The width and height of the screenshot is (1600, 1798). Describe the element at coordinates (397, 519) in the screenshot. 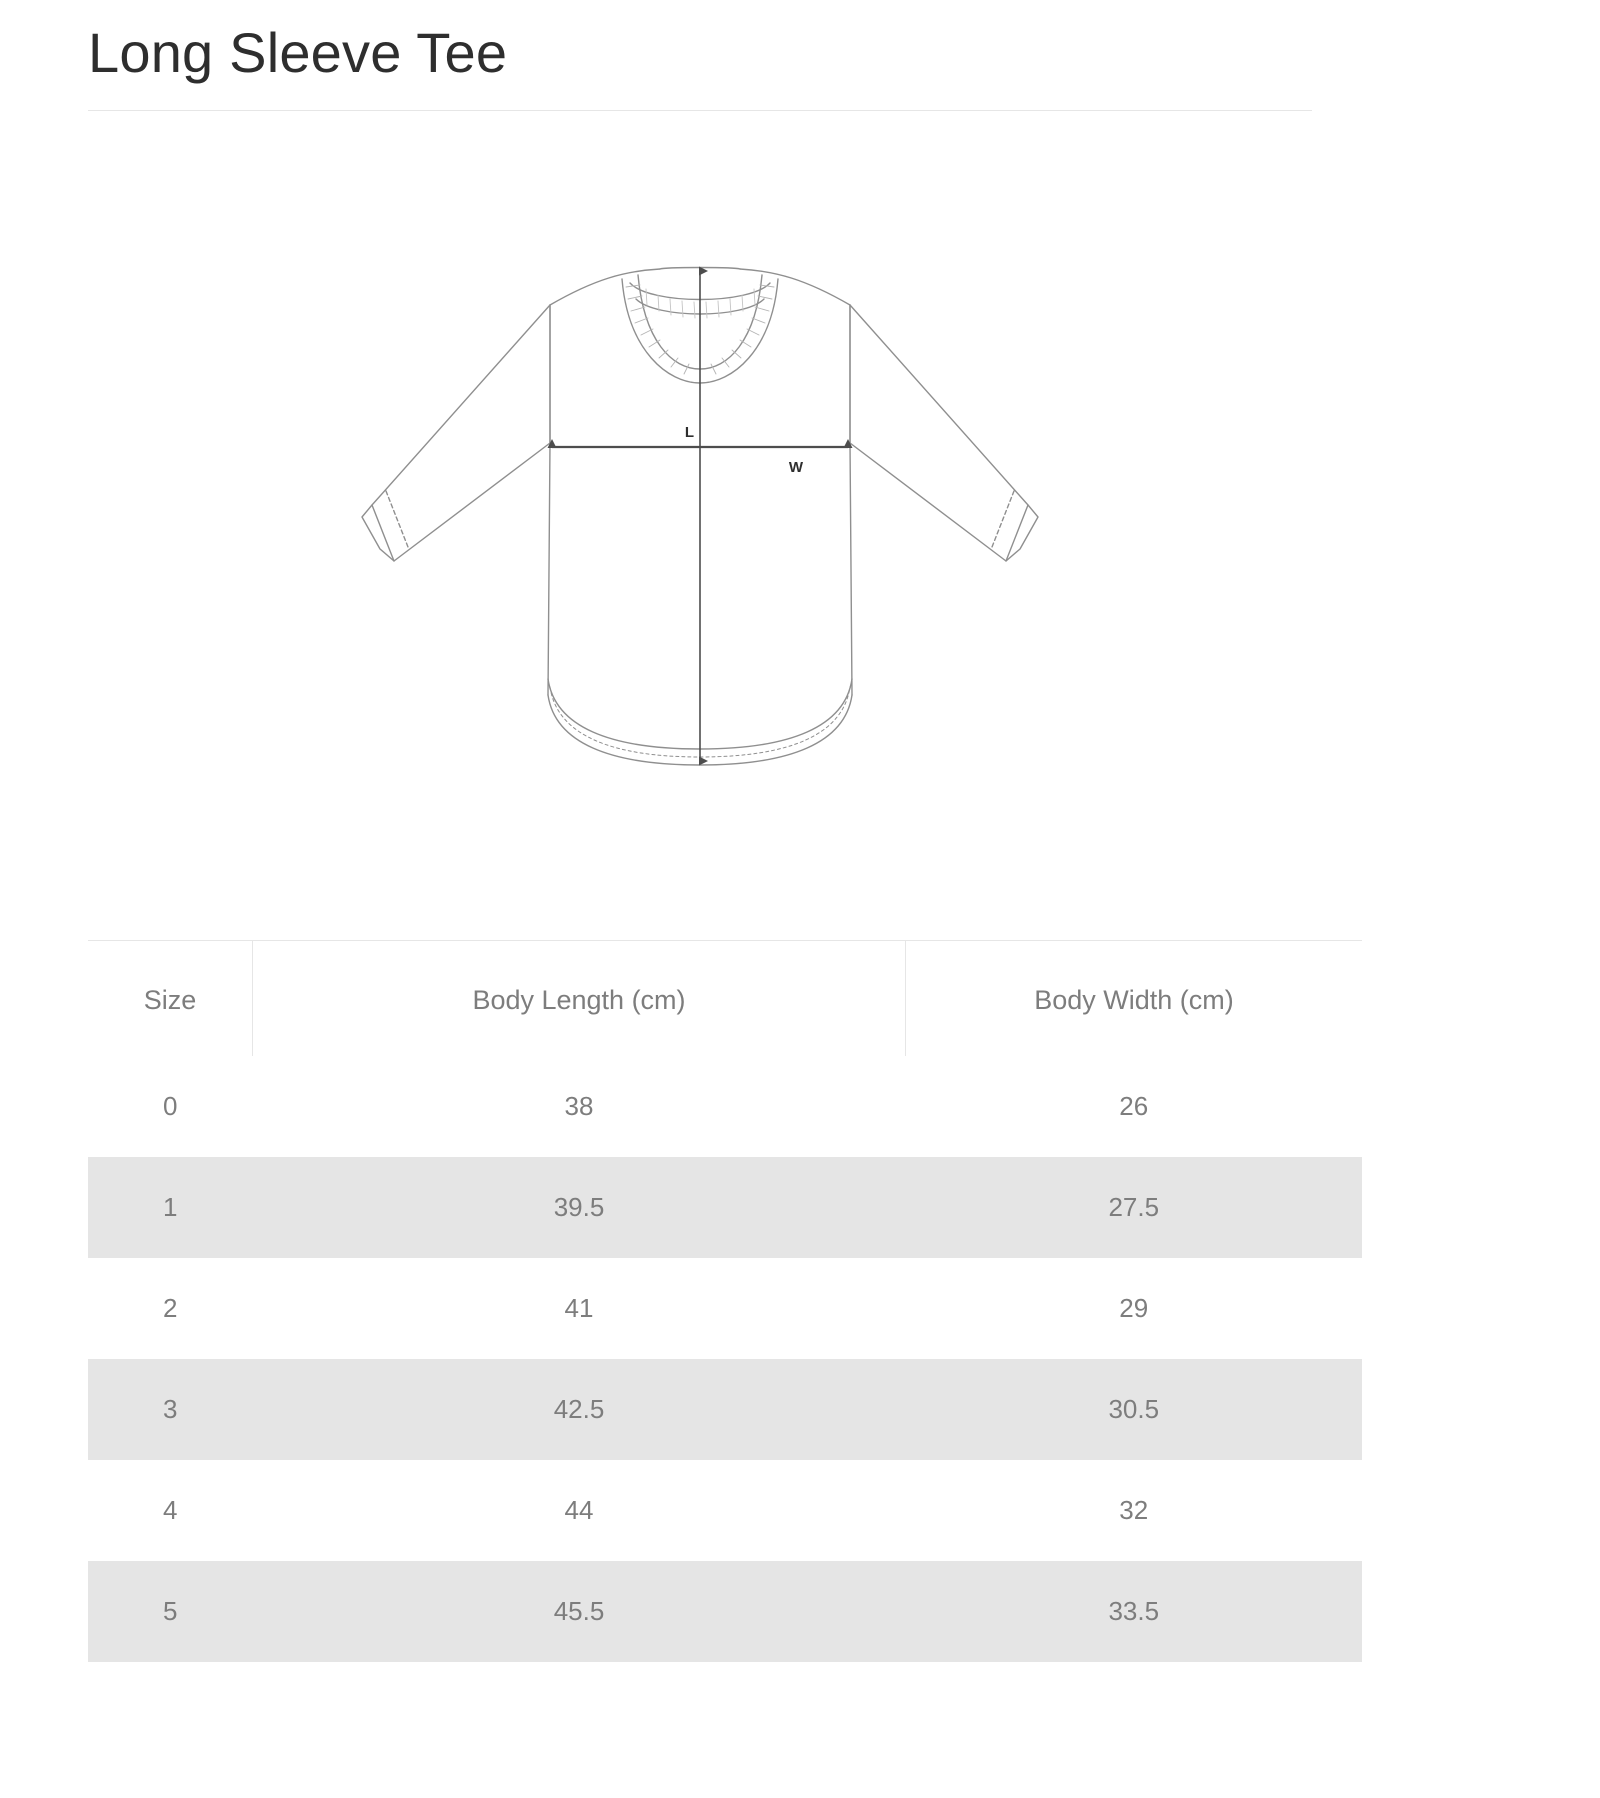

I see `left-cuff-stitch` at that location.